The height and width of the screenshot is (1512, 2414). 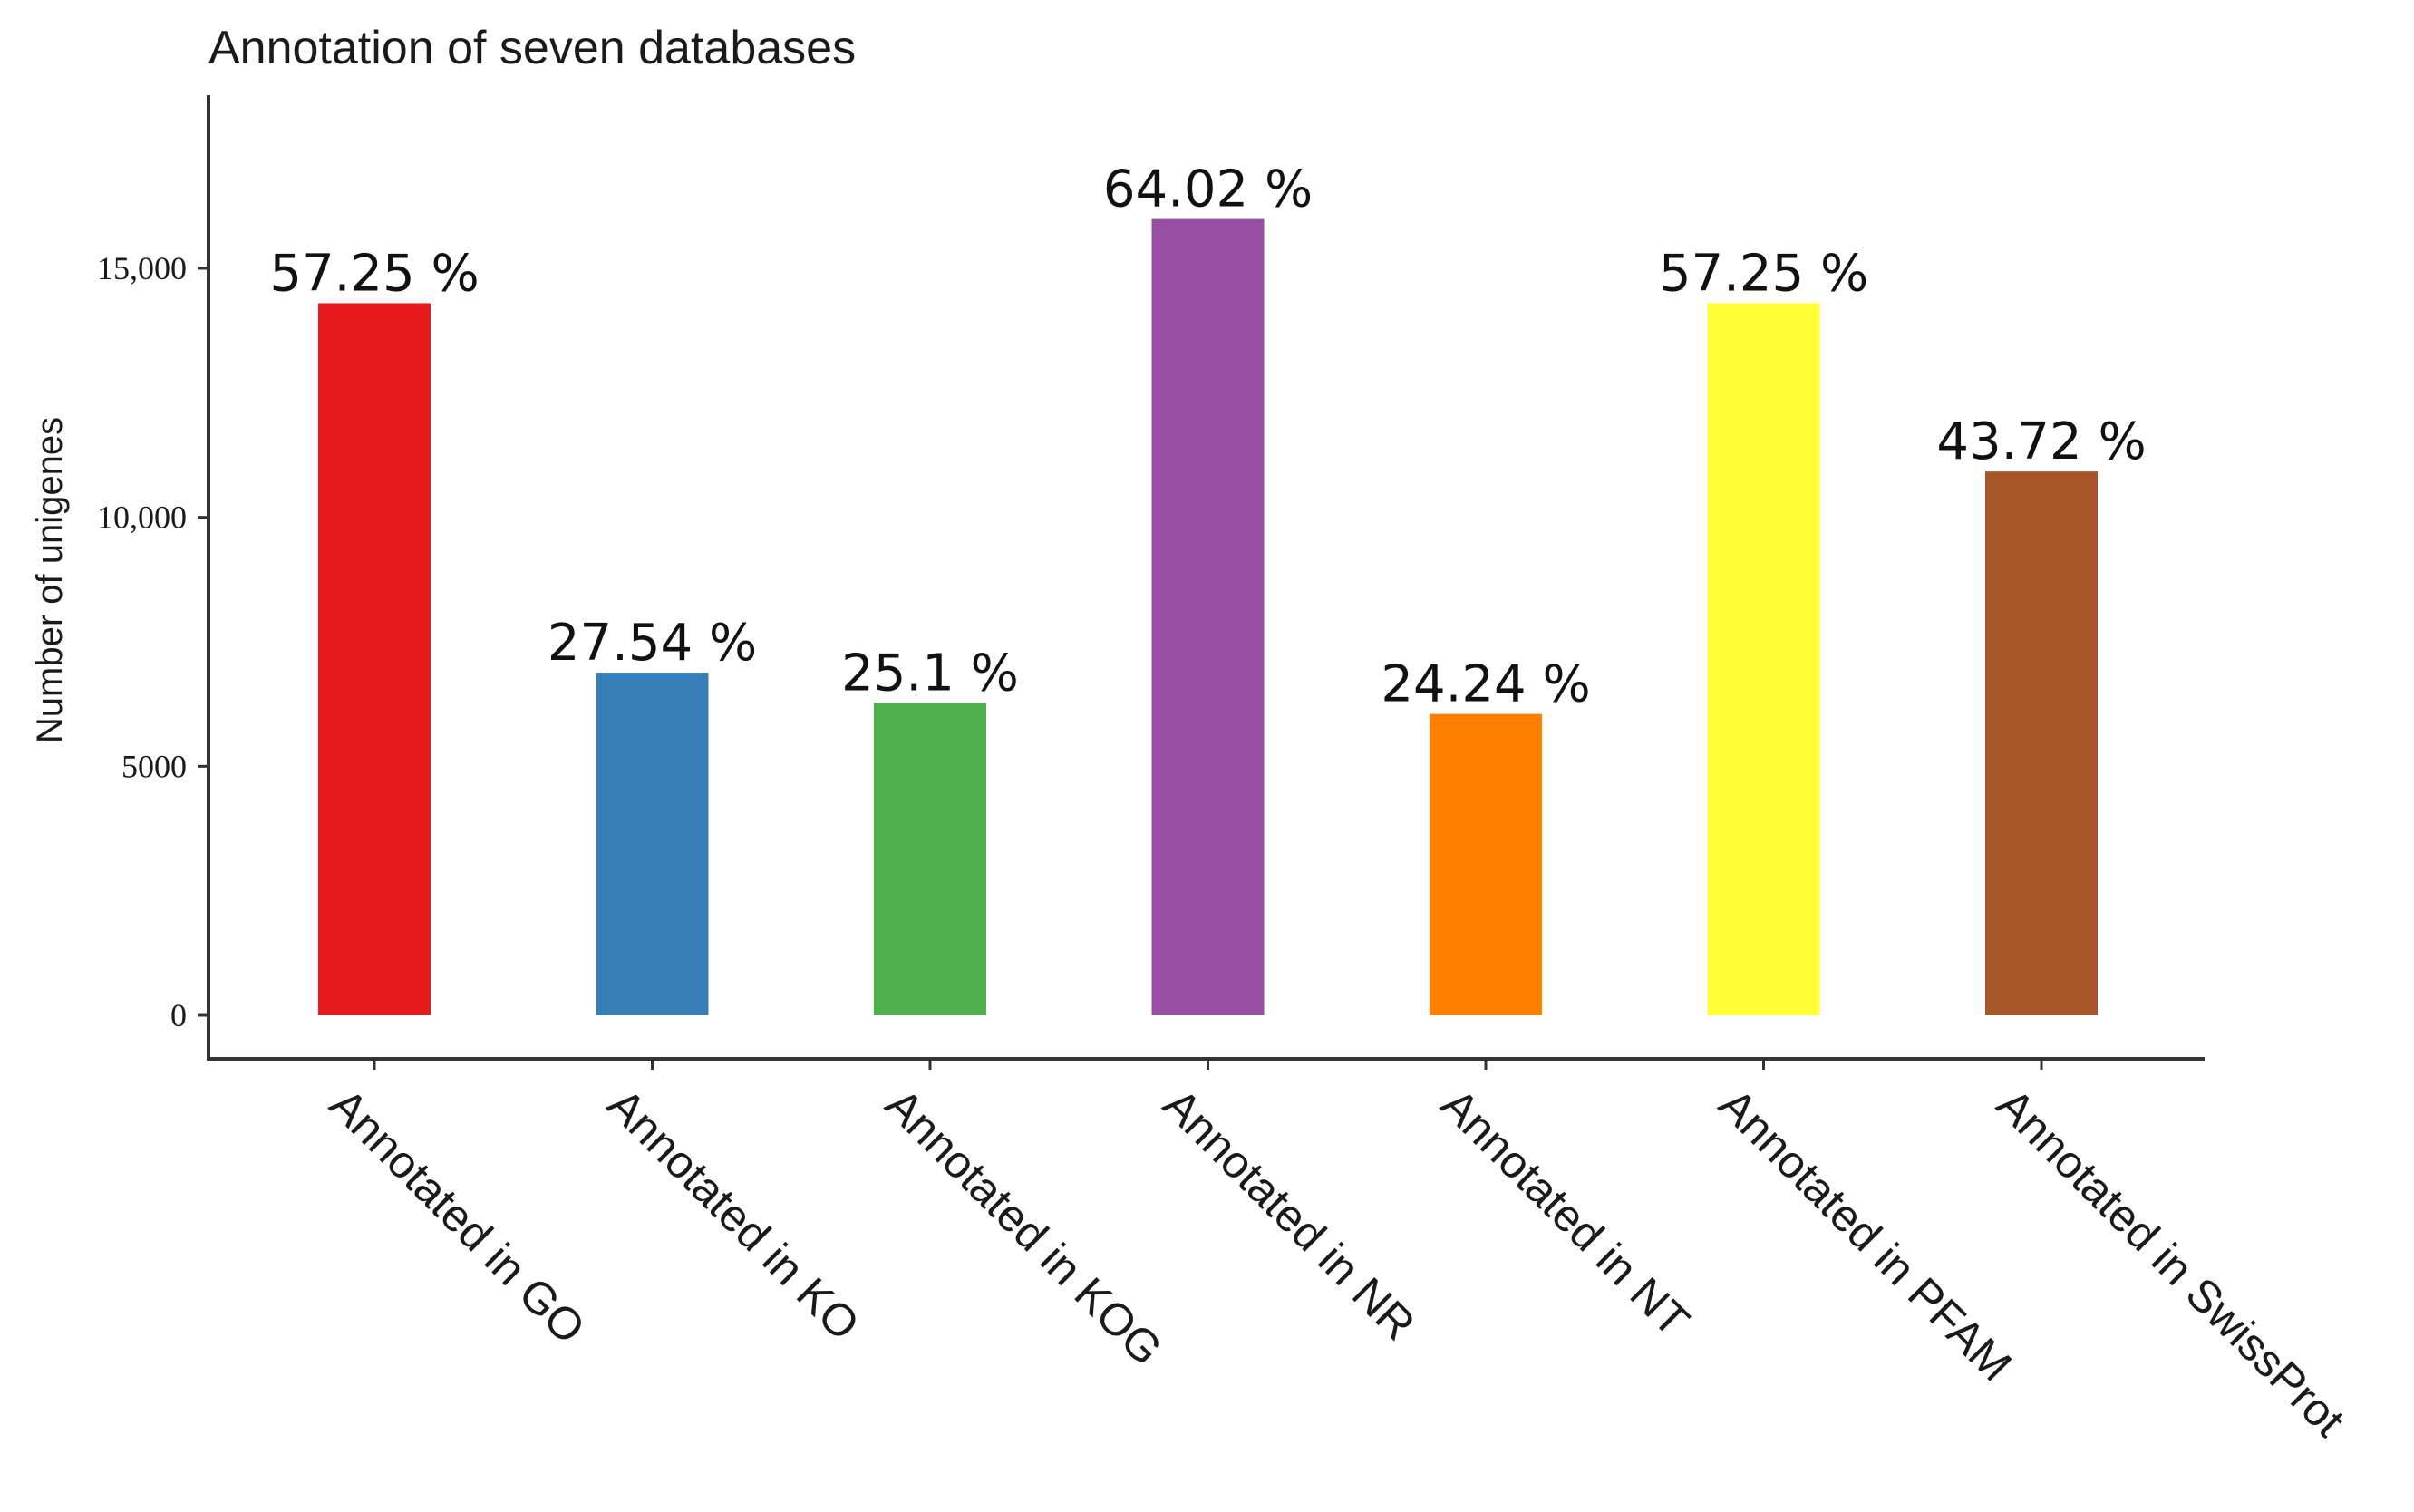 I want to click on bar-value-label: 64.02 %, so click(x=1208, y=190).